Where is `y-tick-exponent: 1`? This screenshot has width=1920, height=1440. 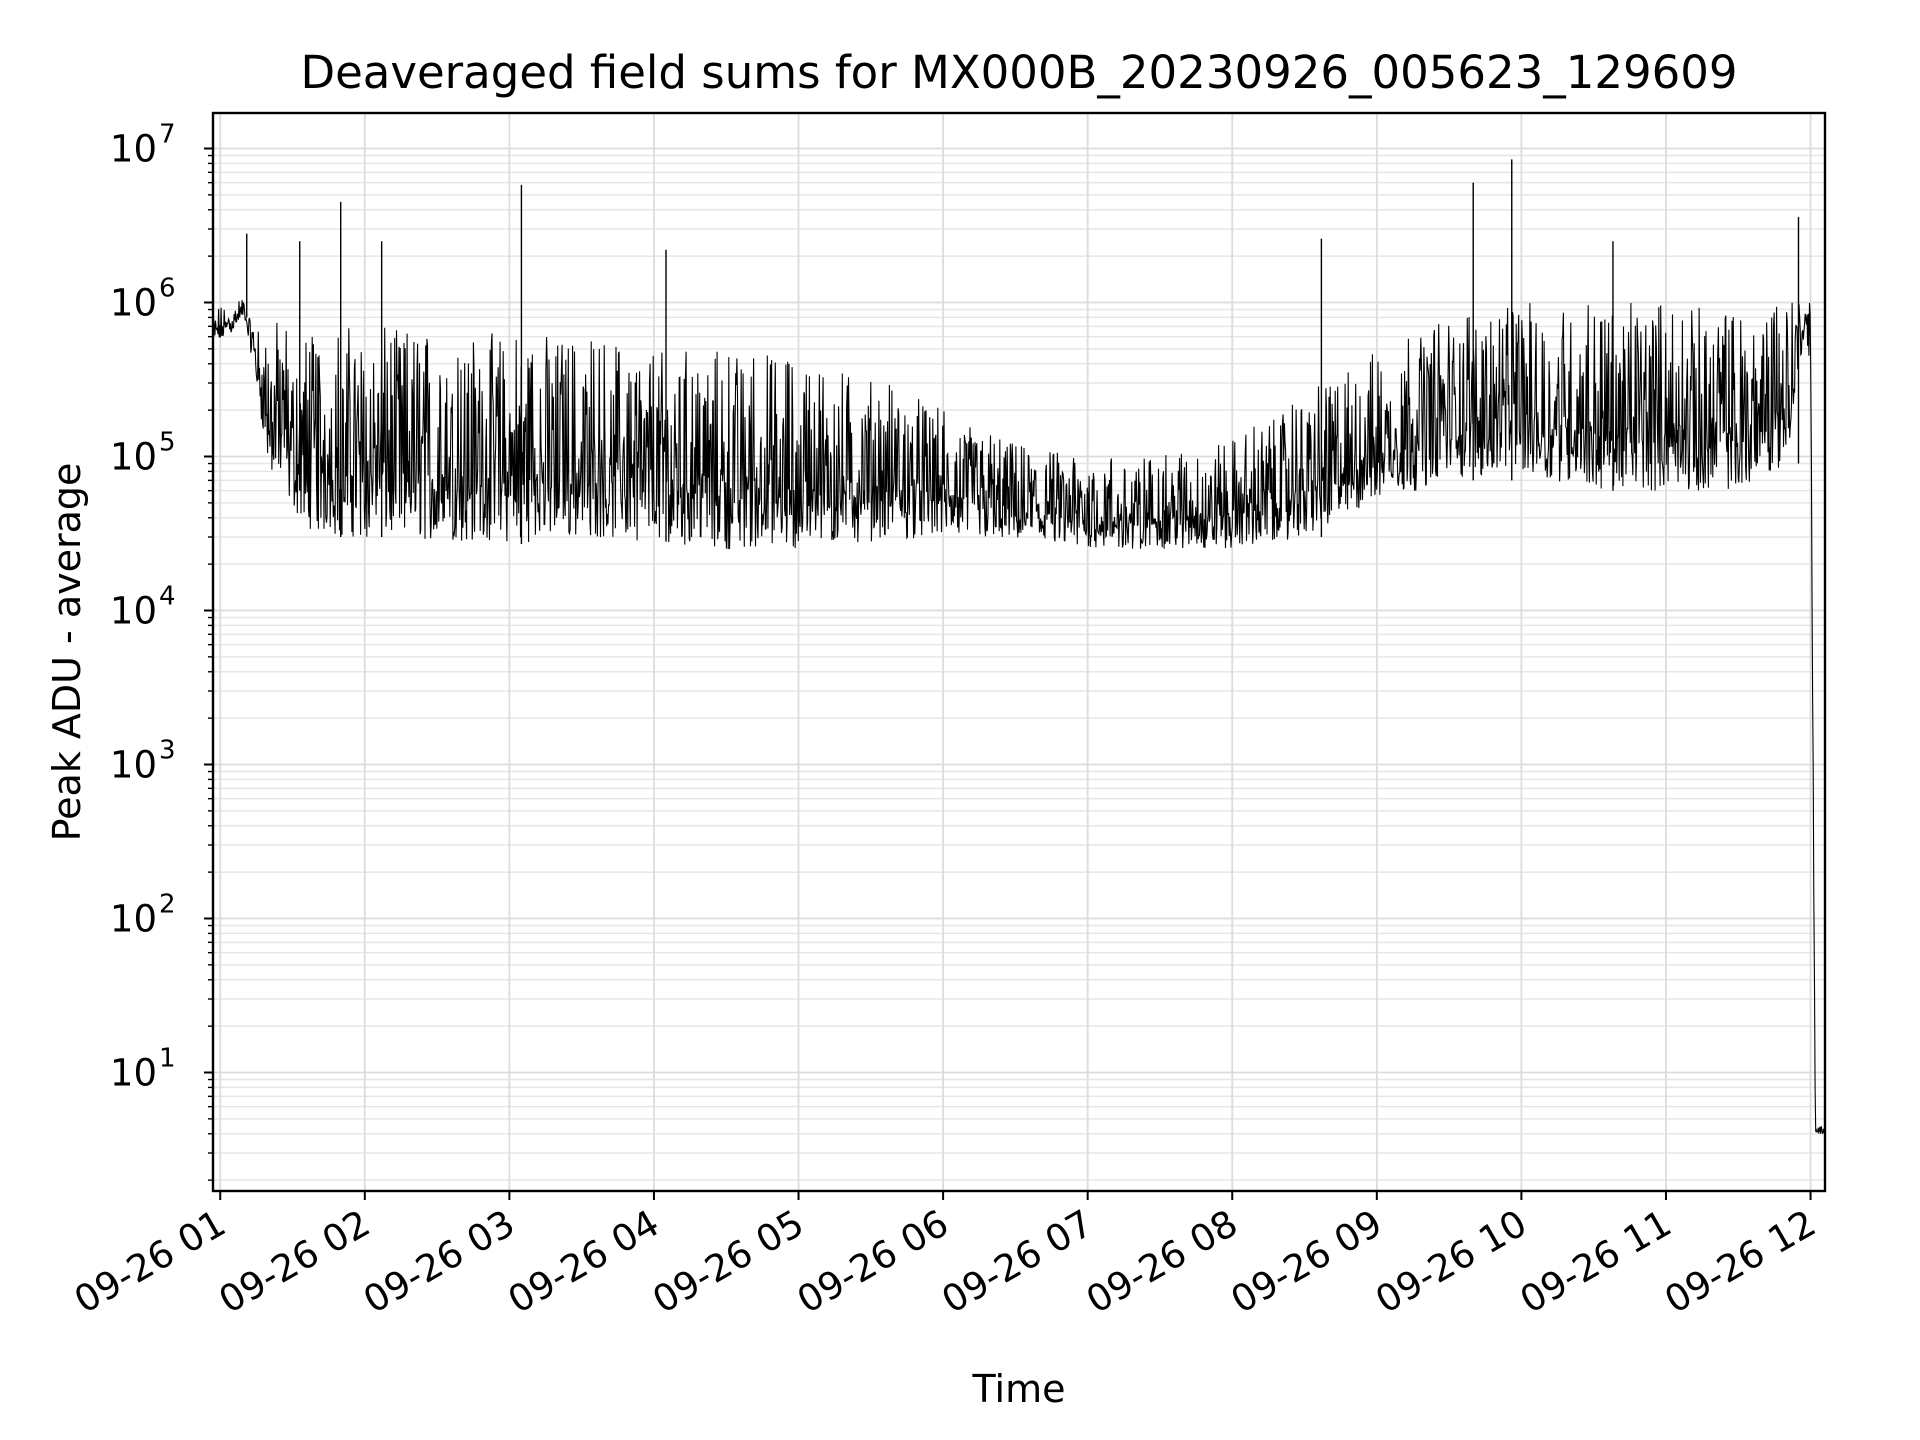
y-tick-exponent: 1 is located at coordinates (167, 1058).